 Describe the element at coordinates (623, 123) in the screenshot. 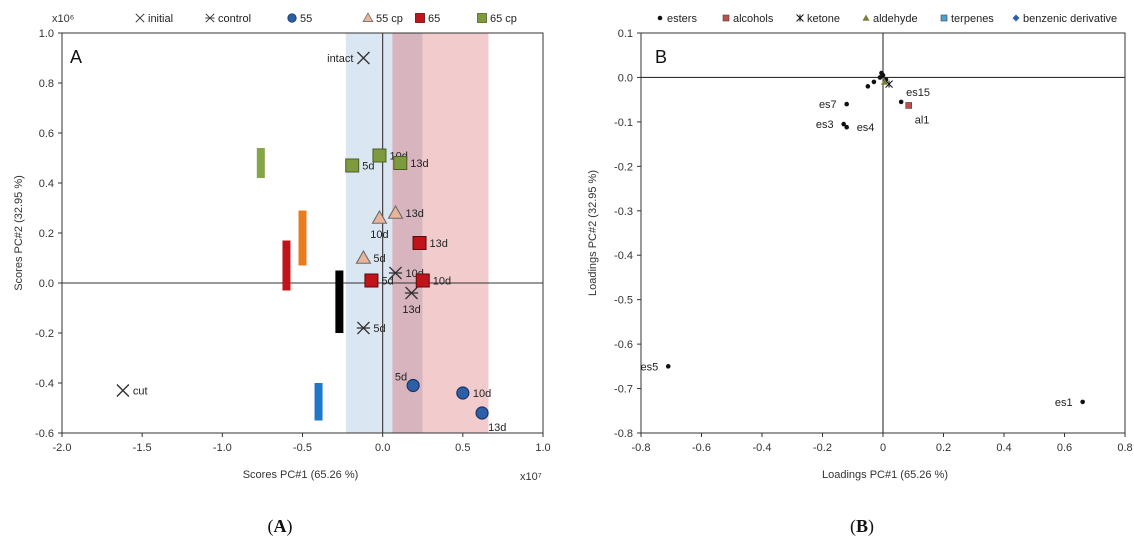

I see `y-tick-label-b: -0.1` at that location.